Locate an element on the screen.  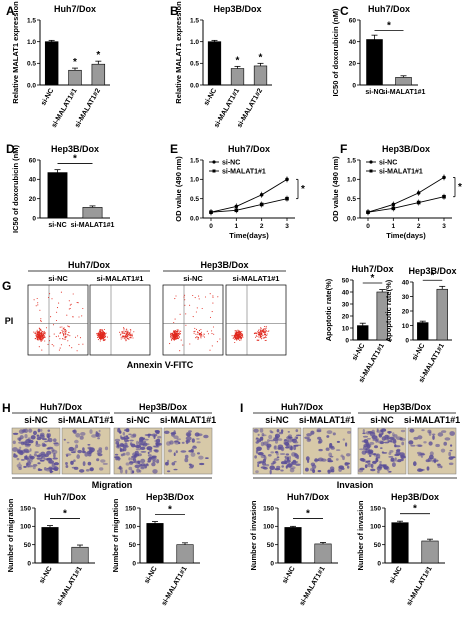
panel-a-y-axis-label: Relative MALAT1 expression is located at coordinates (15, 52).